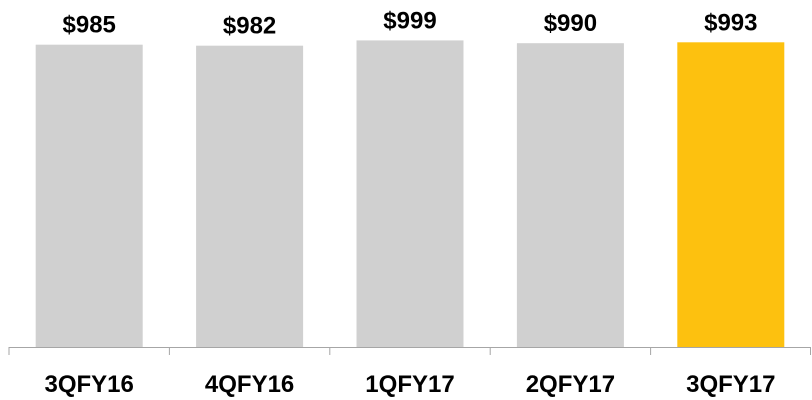 This screenshot has width=812, height=400. I want to click on bar-1qfy17, so click(410, 194).